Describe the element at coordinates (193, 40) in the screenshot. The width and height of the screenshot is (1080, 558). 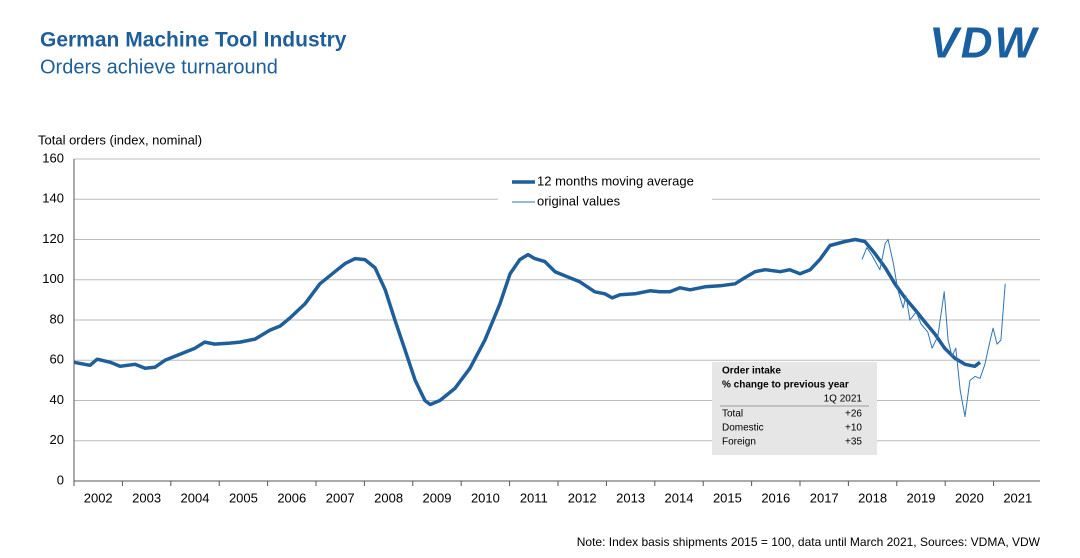
I see `chart-title: German Machine Tool Industry` at that location.